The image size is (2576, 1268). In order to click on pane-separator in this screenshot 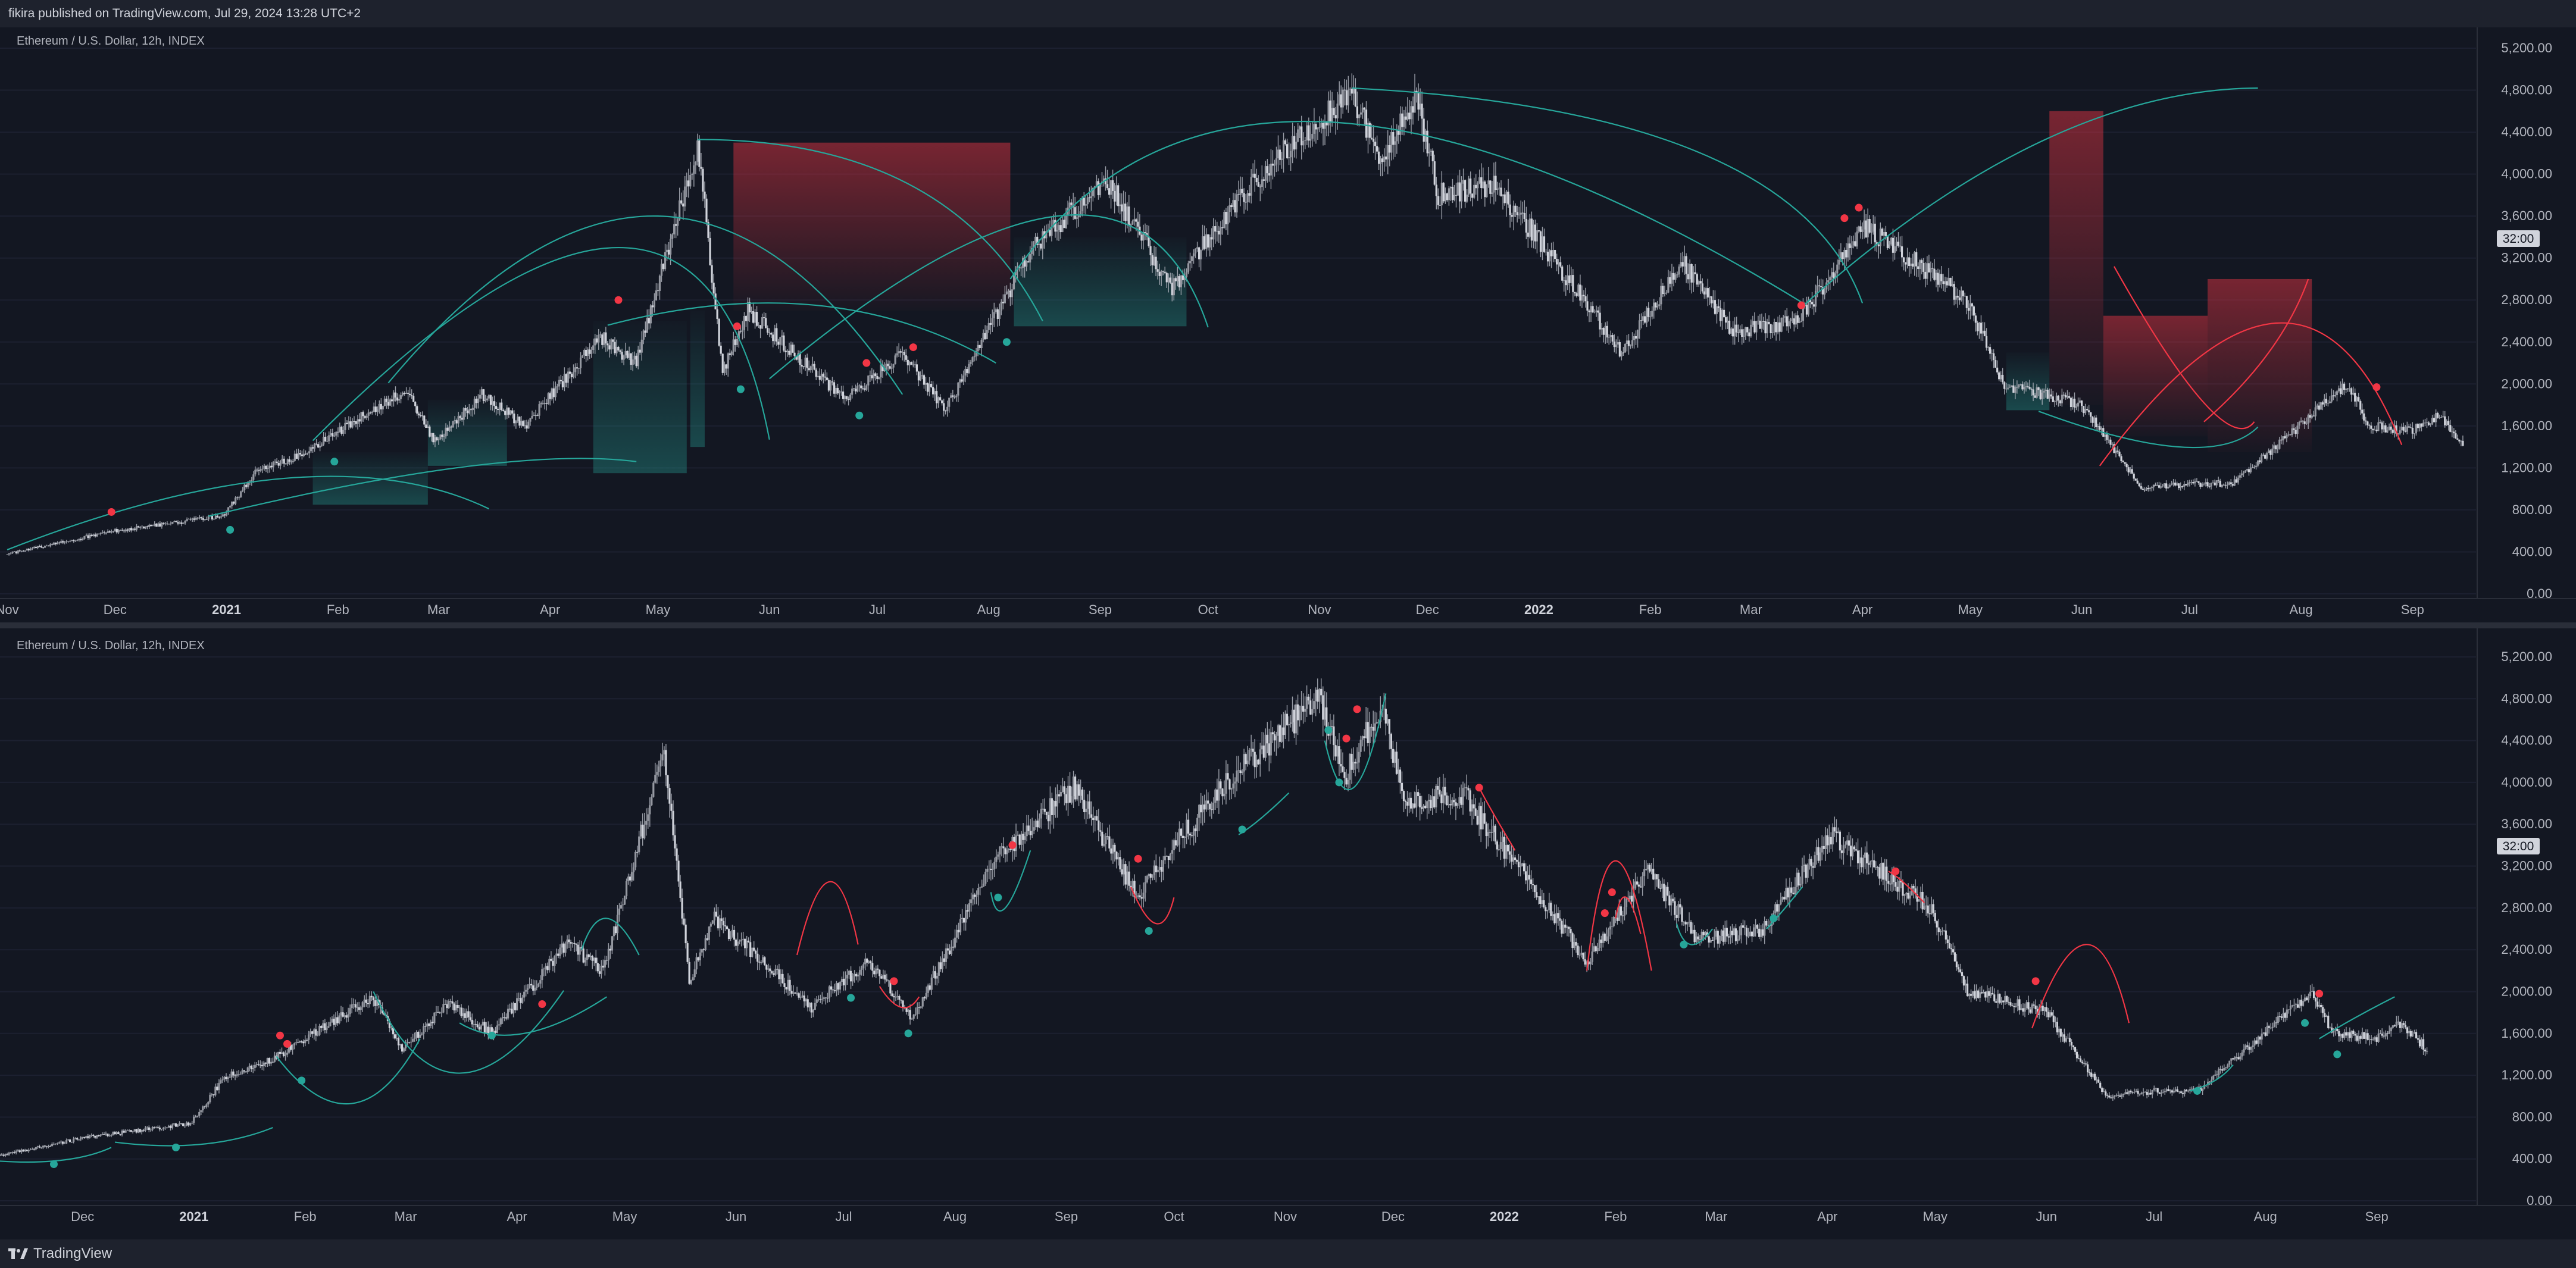, I will do `click(1288, 625)`.